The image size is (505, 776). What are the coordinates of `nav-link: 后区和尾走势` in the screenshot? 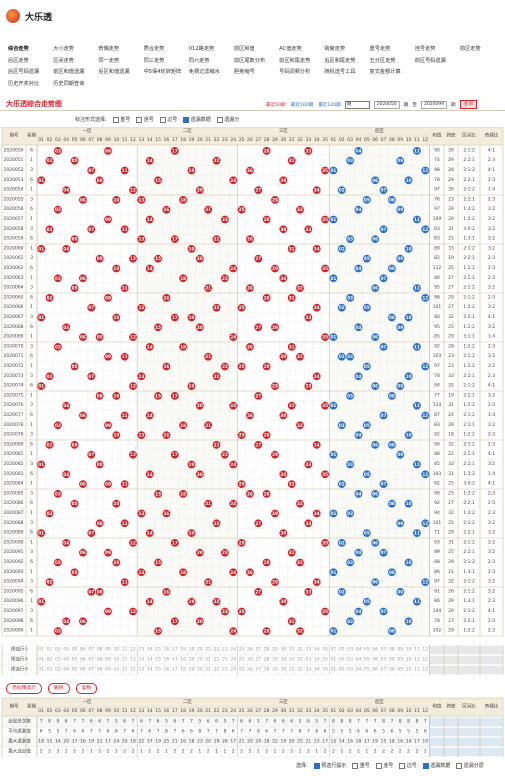 It's located at (340, 60).